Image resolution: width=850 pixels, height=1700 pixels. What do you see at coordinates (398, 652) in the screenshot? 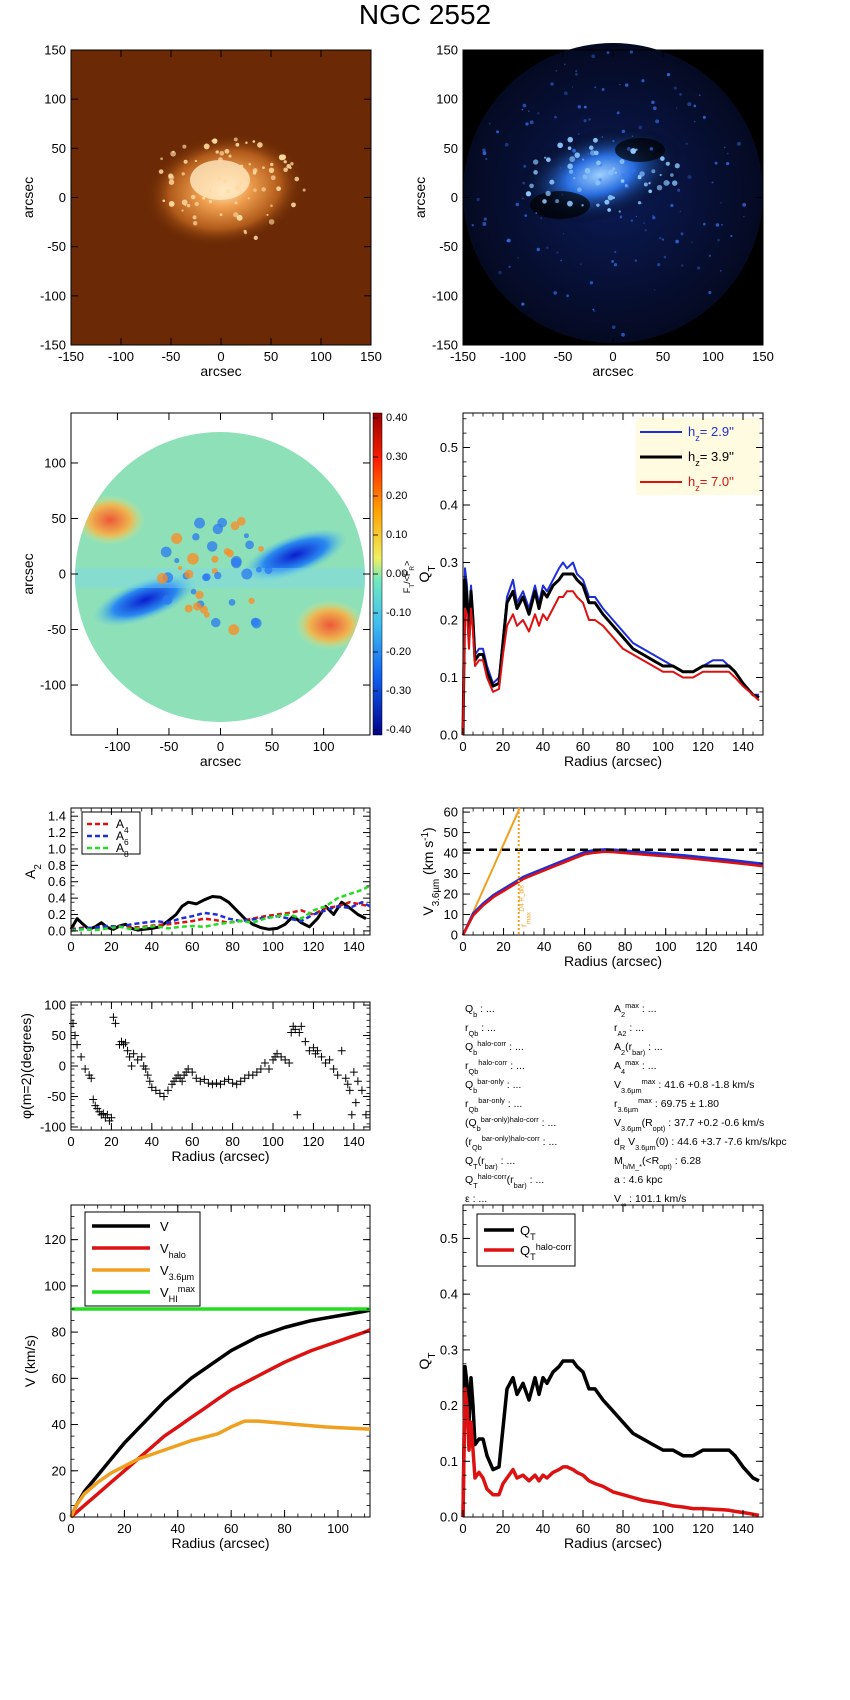
I see `colorbar-tick-label: -0.20` at bounding box center [398, 652].